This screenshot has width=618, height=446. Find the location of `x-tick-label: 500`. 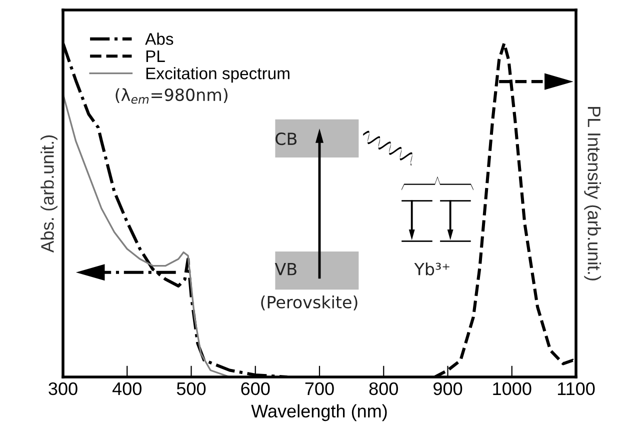

x-tick-label: 500 is located at coordinates (191, 389).